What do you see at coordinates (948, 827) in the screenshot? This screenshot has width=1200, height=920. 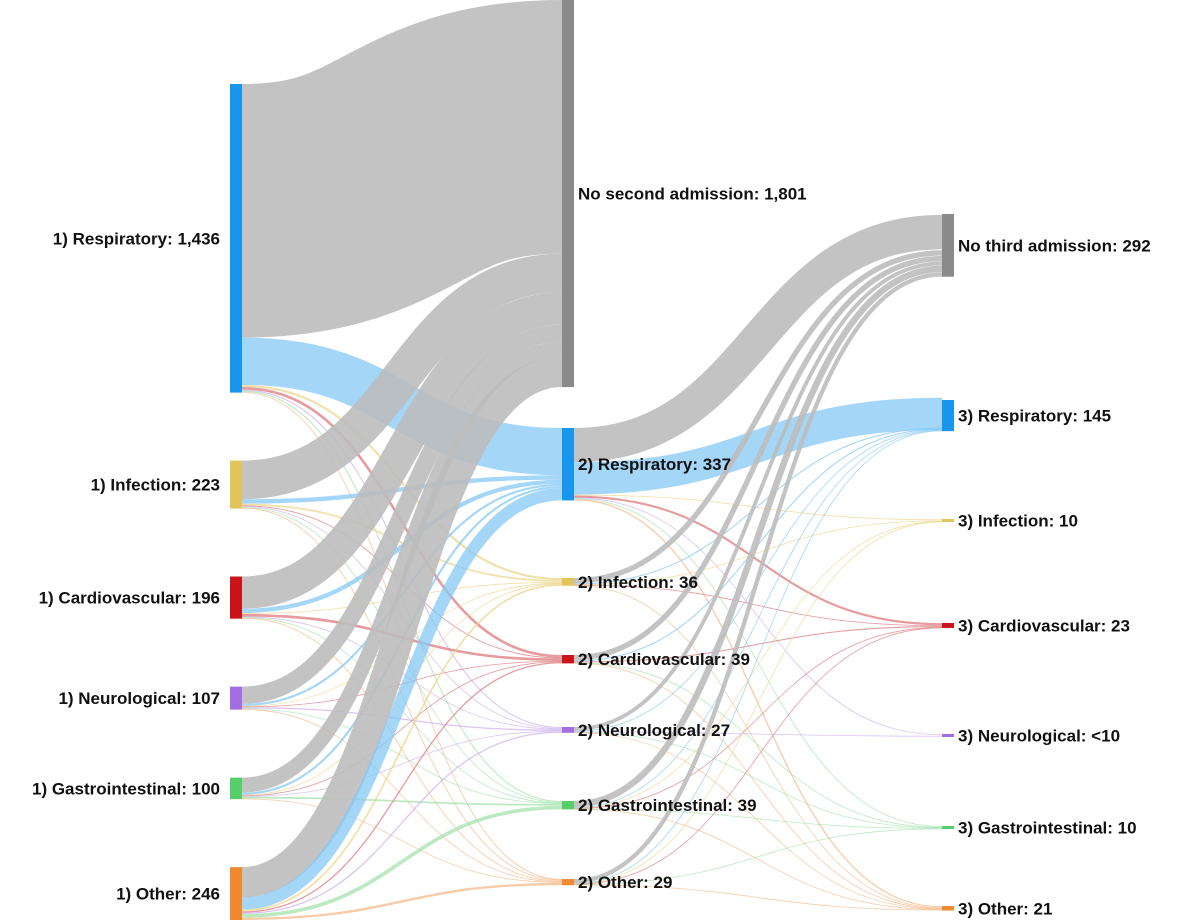 I see `node-a3_gi` at bounding box center [948, 827].